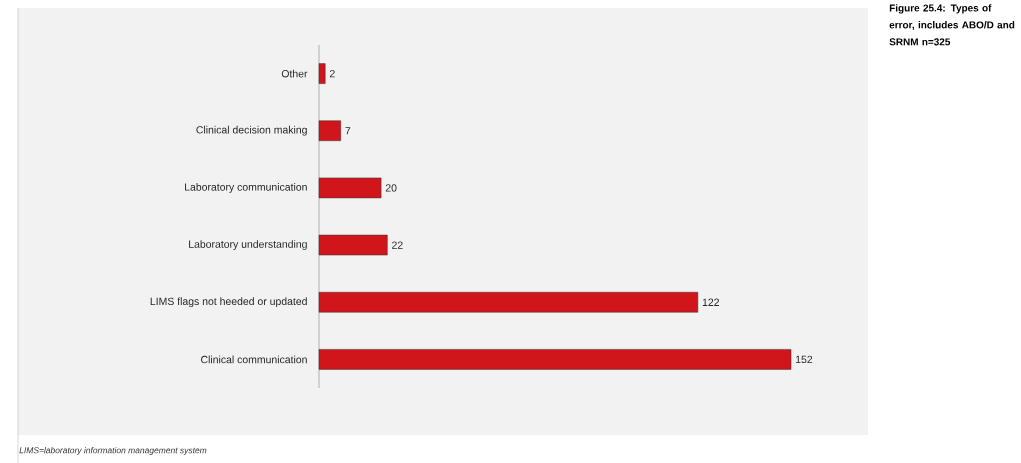 Image resolution: width=1021 pixels, height=463 pixels. Describe the element at coordinates (228, 302) in the screenshot. I see `y-tick-label: LIMS flags not heeded or updated` at that location.